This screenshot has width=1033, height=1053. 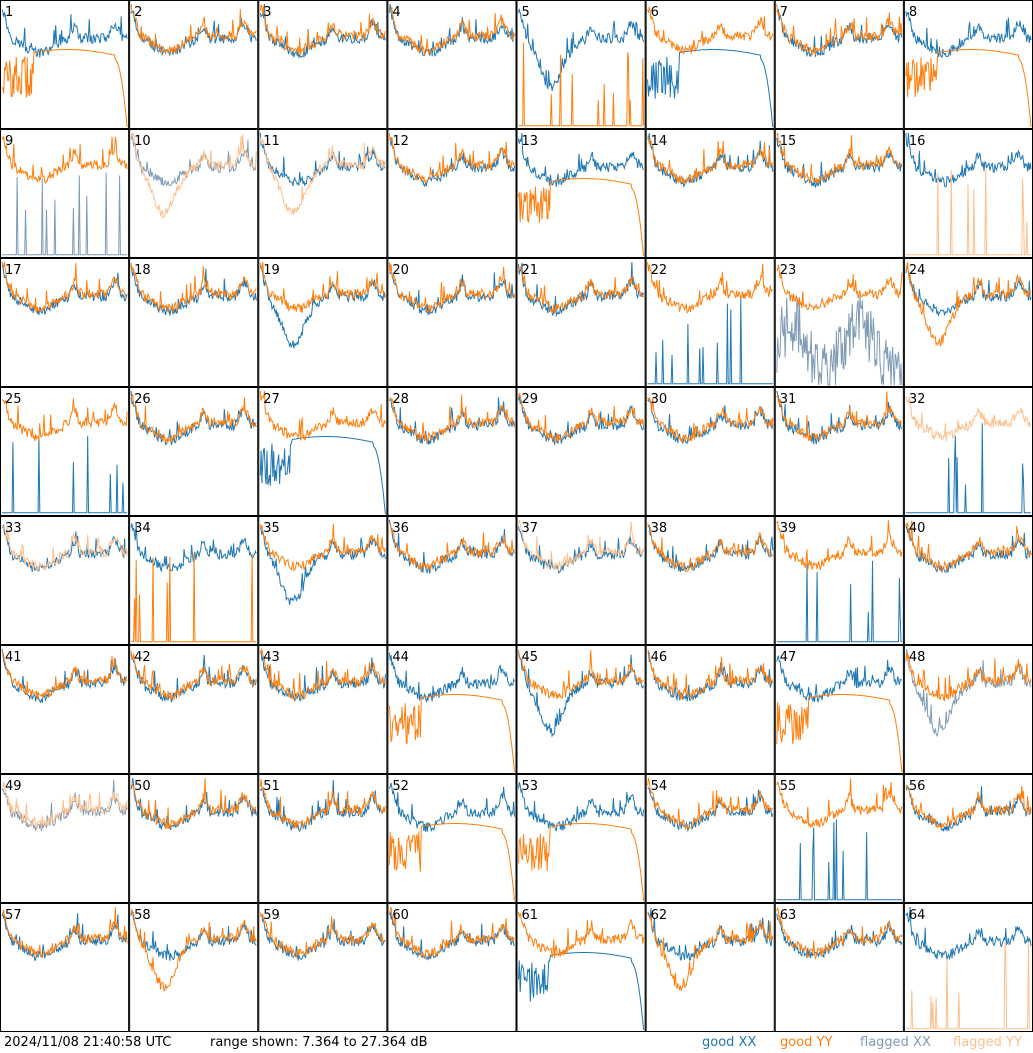 I want to click on panel-31-yy-line, so click(x=839, y=416).